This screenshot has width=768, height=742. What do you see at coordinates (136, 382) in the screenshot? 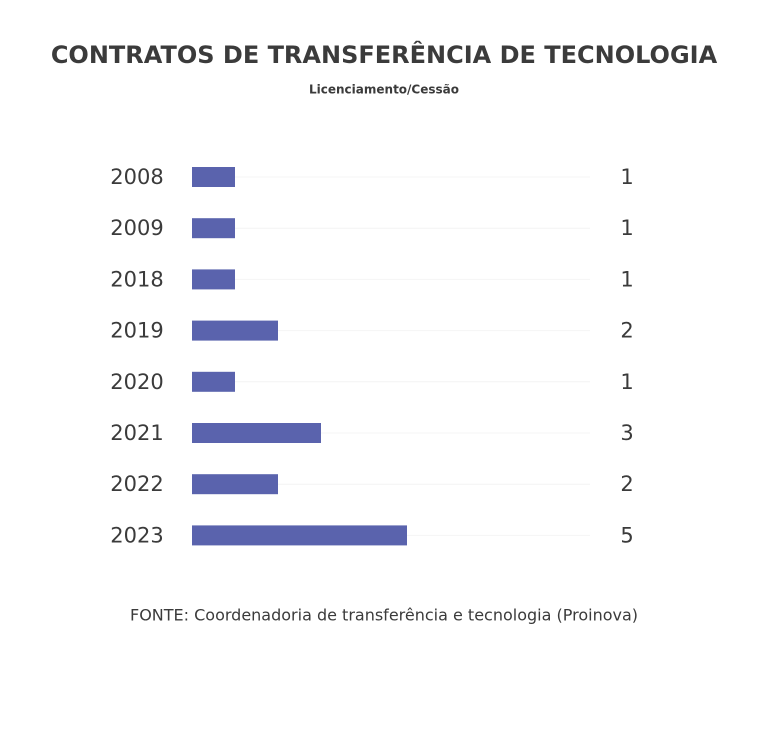
I see `y-tick-label: 2020` at bounding box center [136, 382].